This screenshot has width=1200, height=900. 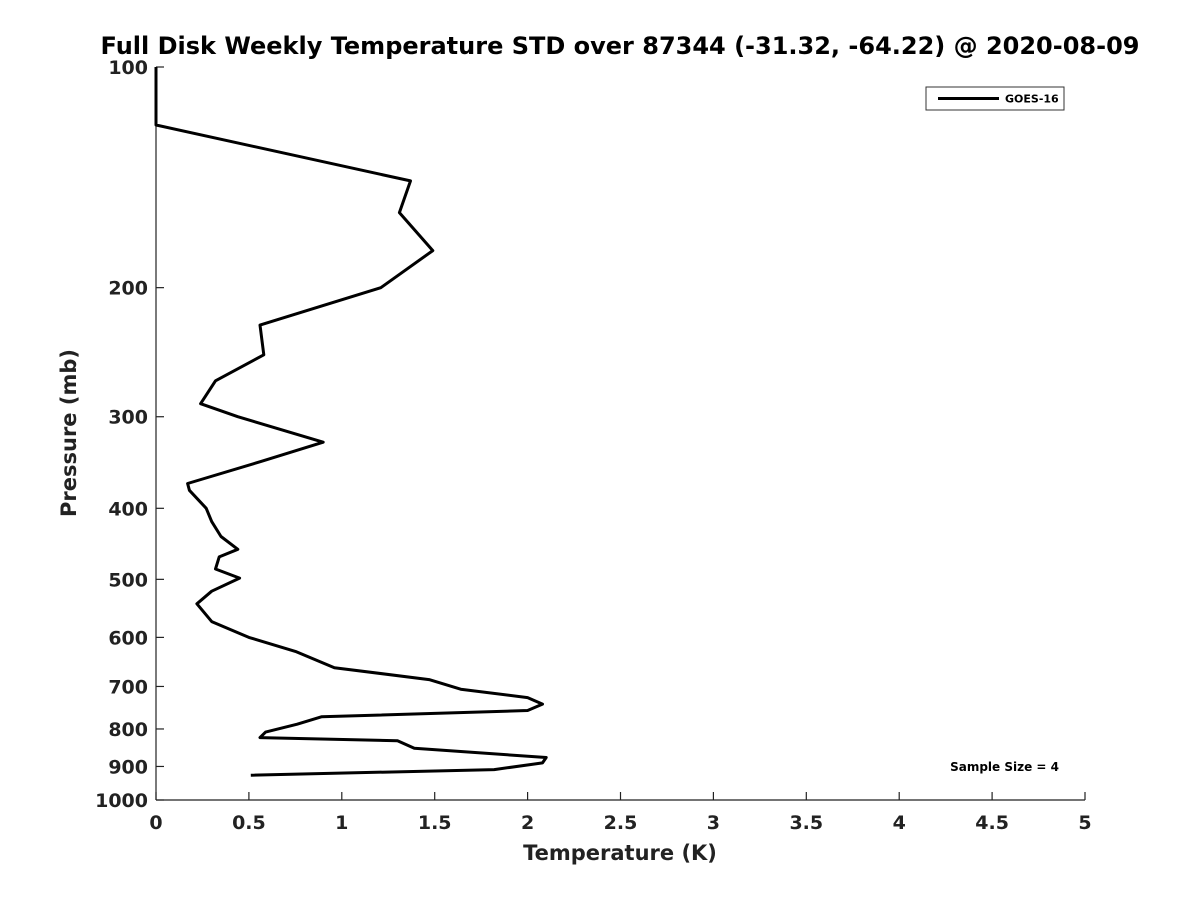 What do you see at coordinates (155, 823) in the screenshot?
I see `x-tick-label: 0` at bounding box center [155, 823].